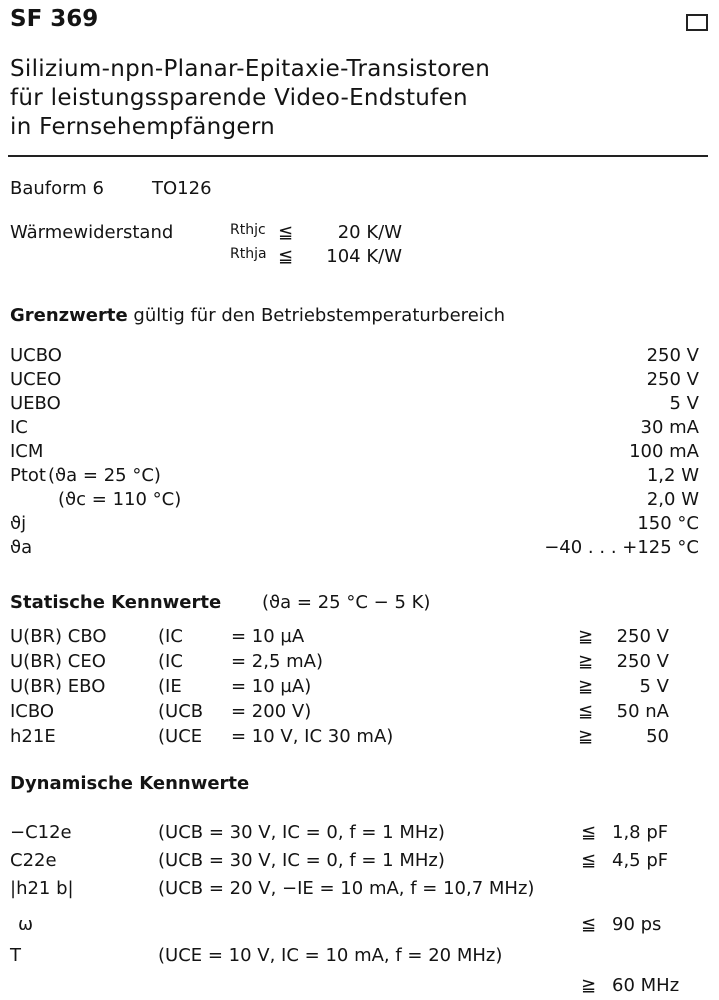 This screenshot has width=719, height=1000. I want to click on static-param: (UCB, so click(181, 711).